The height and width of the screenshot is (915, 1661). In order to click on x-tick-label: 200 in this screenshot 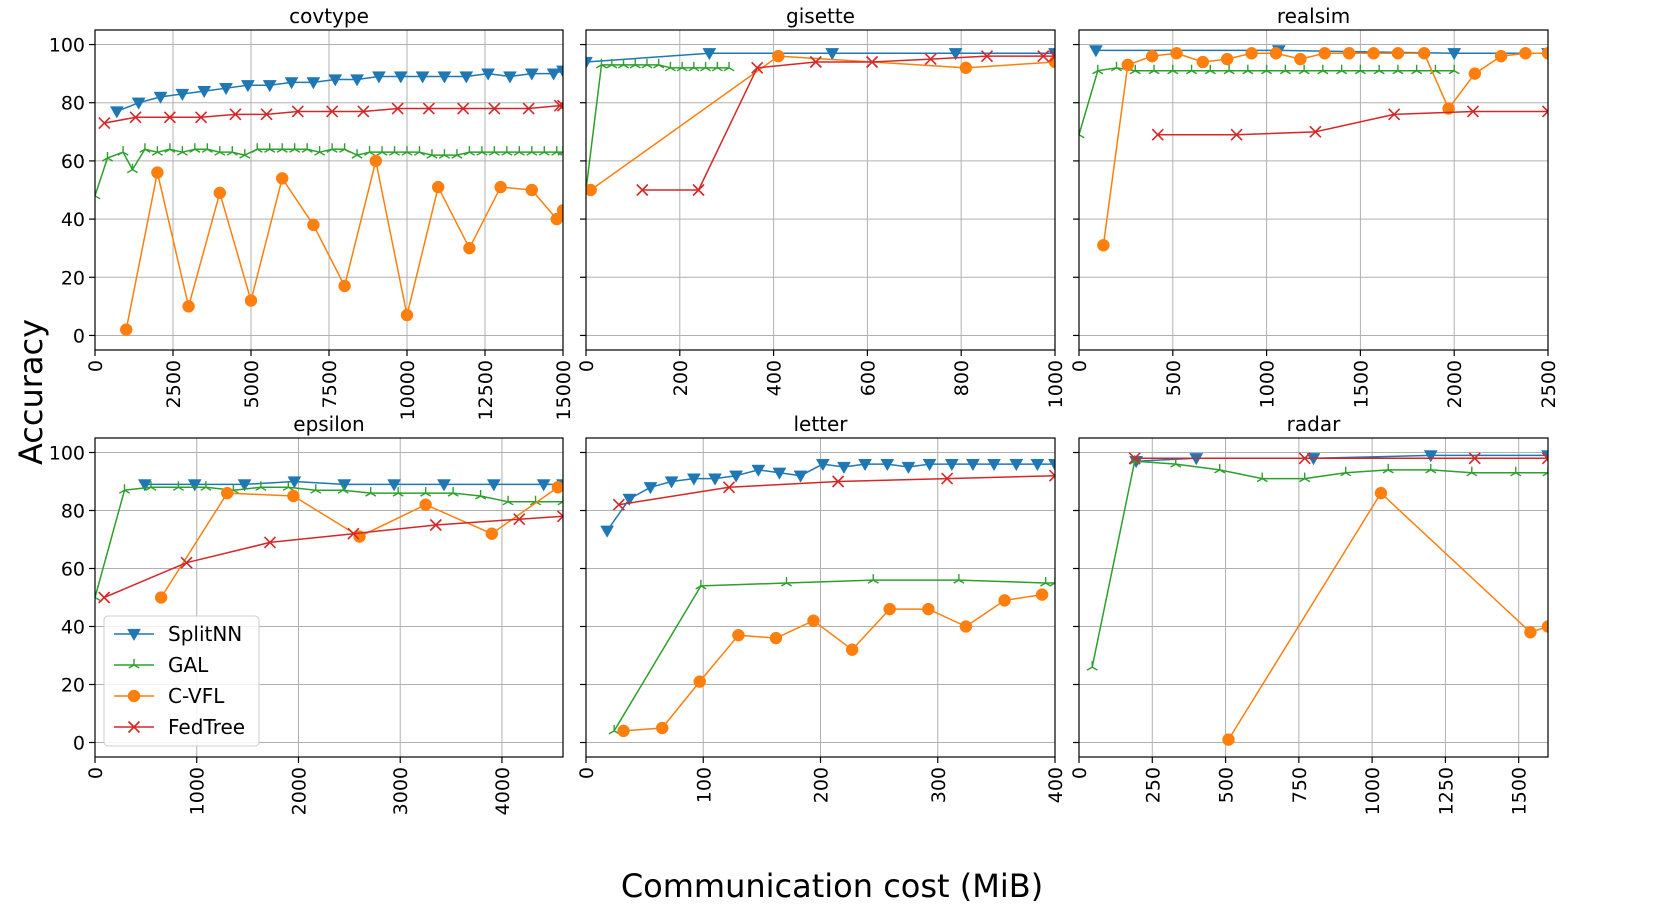, I will do `click(681, 378)`.